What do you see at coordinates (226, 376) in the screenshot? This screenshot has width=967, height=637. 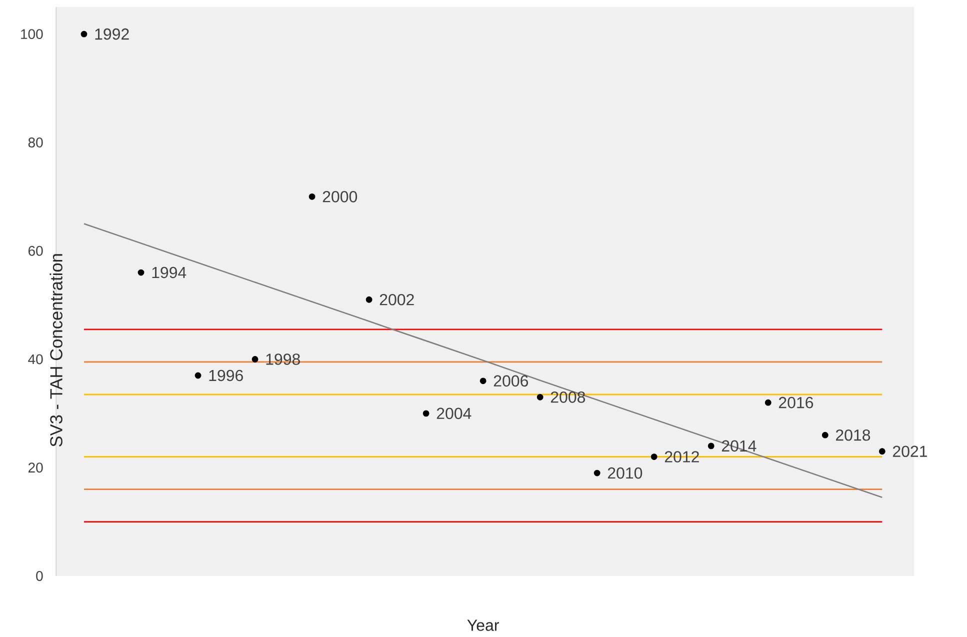 I see `x-tick-label: 1996` at bounding box center [226, 376].